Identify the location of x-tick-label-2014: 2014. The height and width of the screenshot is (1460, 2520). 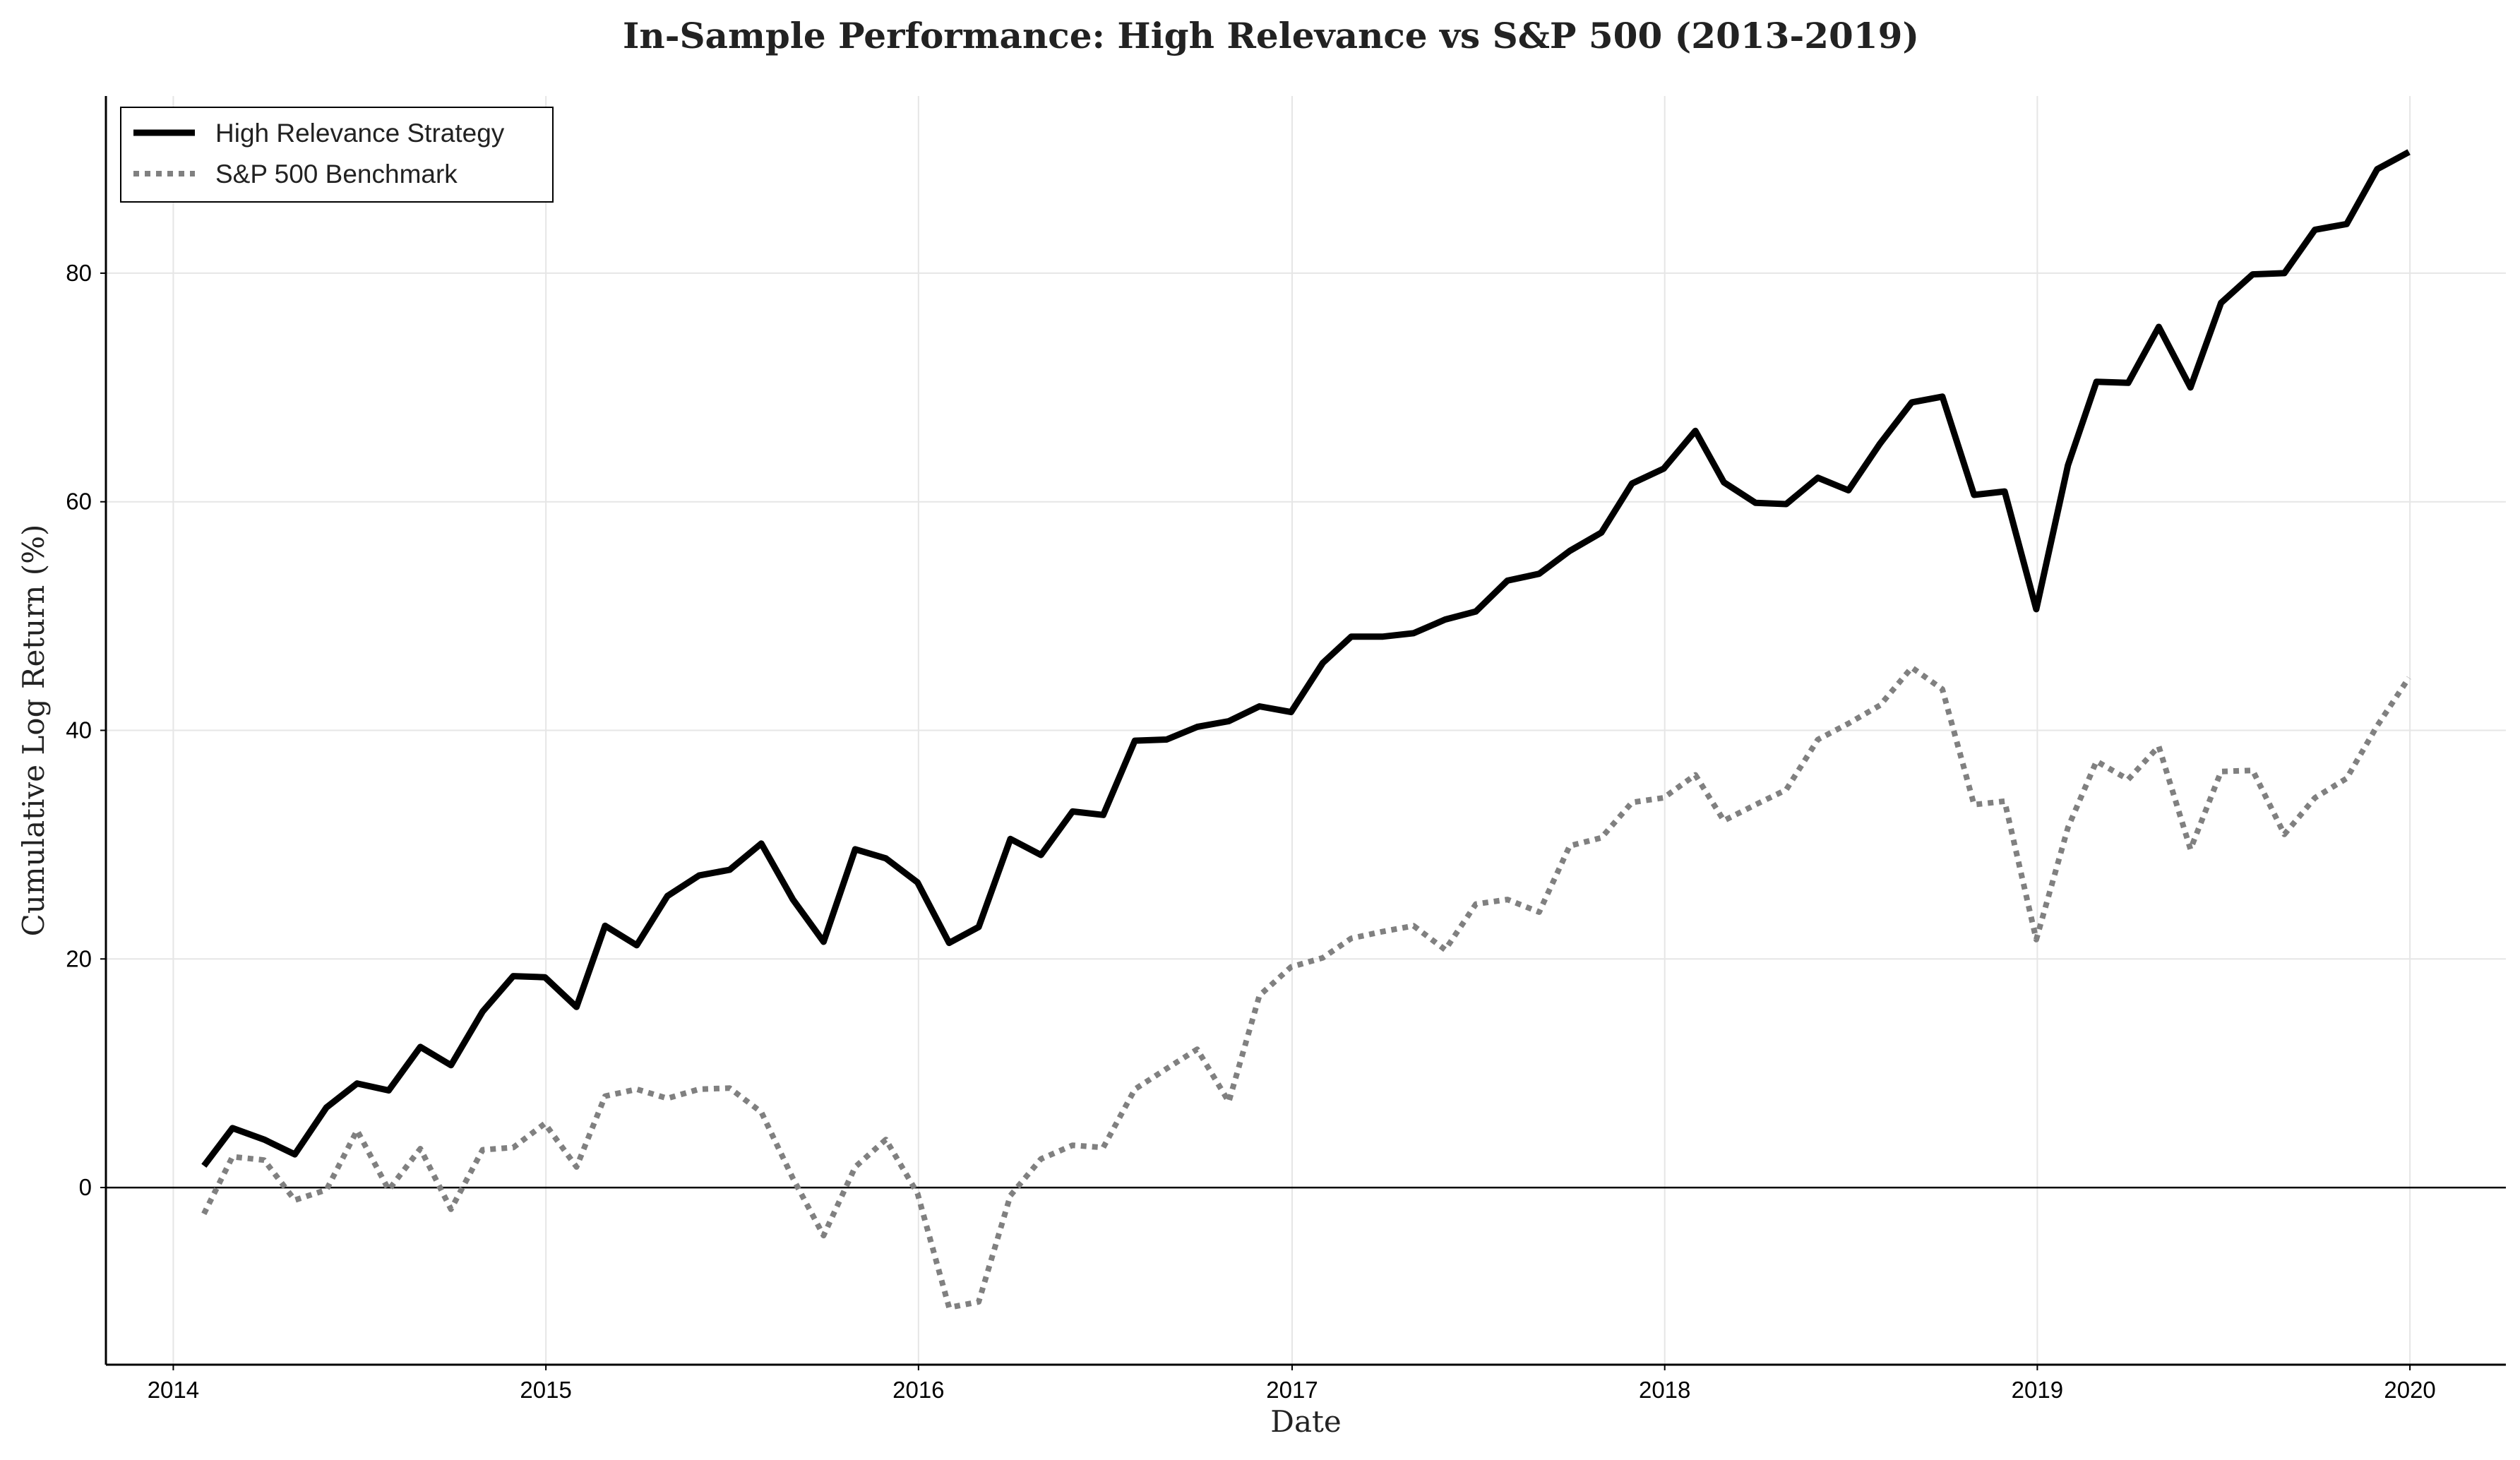
(174, 1390).